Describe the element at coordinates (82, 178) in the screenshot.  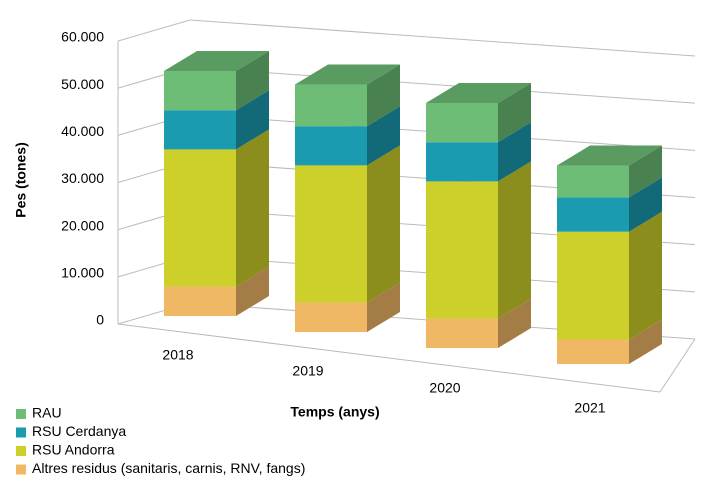
I see `y-tick-label: 30.000` at that location.